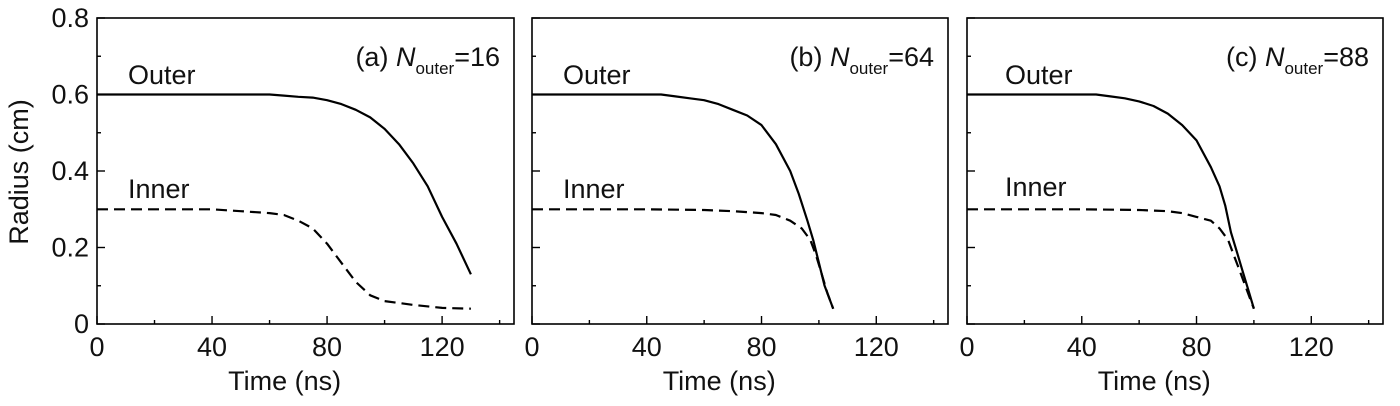  Describe the element at coordinates (427, 60) in the screenshot. I see `panel-label: (a) Nouter=16` at that location.